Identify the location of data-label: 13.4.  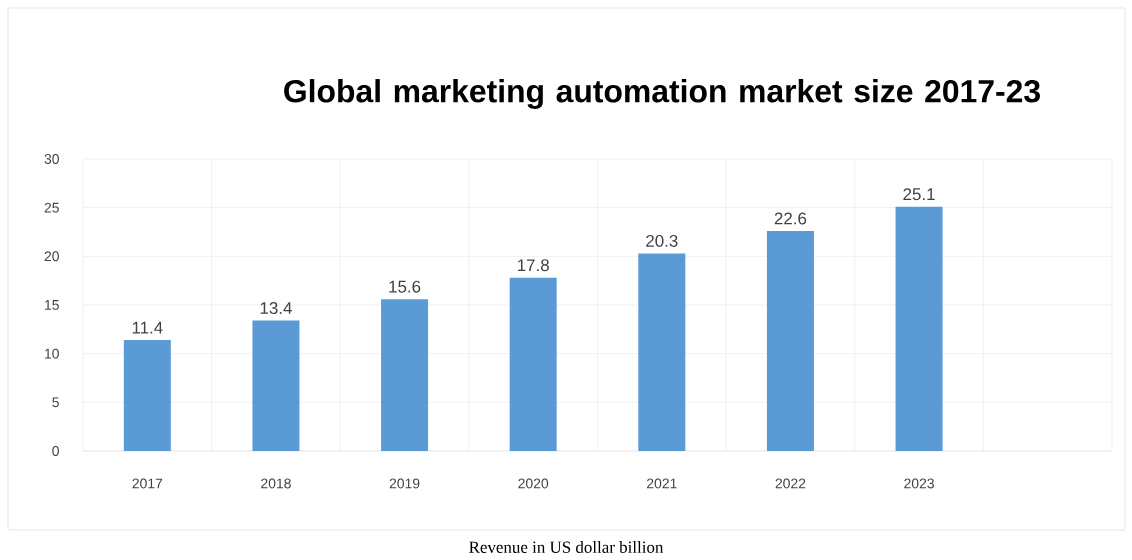
(276, 308).